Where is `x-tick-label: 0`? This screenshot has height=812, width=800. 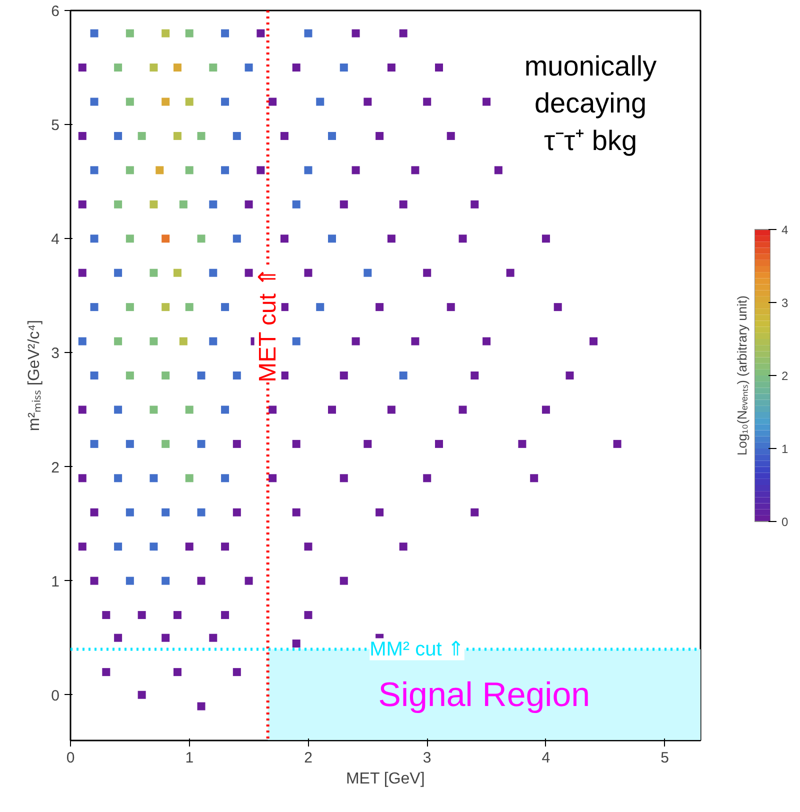 x-tick-label: 0 is located at coordinates (70, 758).